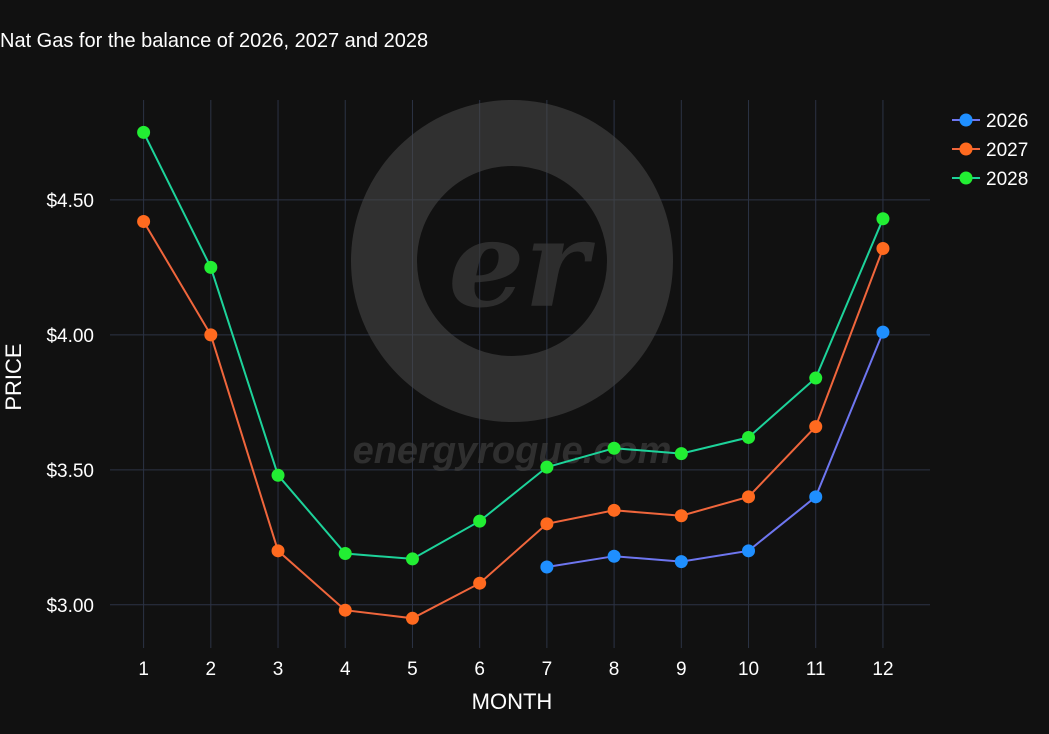 Image resolution: width=1049 pixels, height=734 pixels. What do you see at coordinates (278, 669) in the screenshot?
I see `x-tick-label: 3` at bounding box center [278, 669].